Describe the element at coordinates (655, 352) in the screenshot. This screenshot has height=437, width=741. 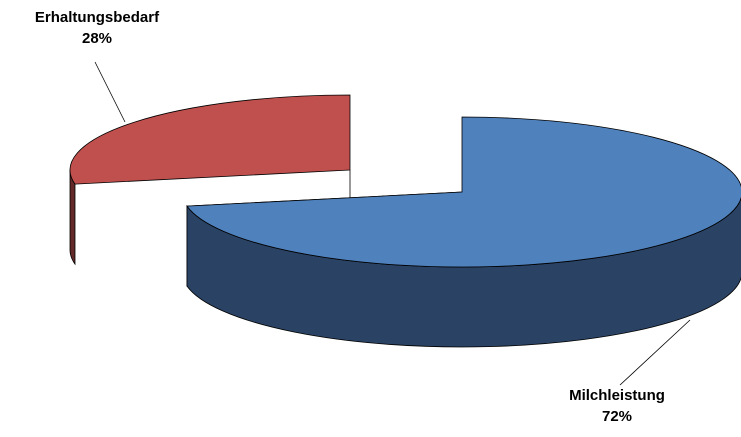
I see `leader-line-milchleistung` at that location.